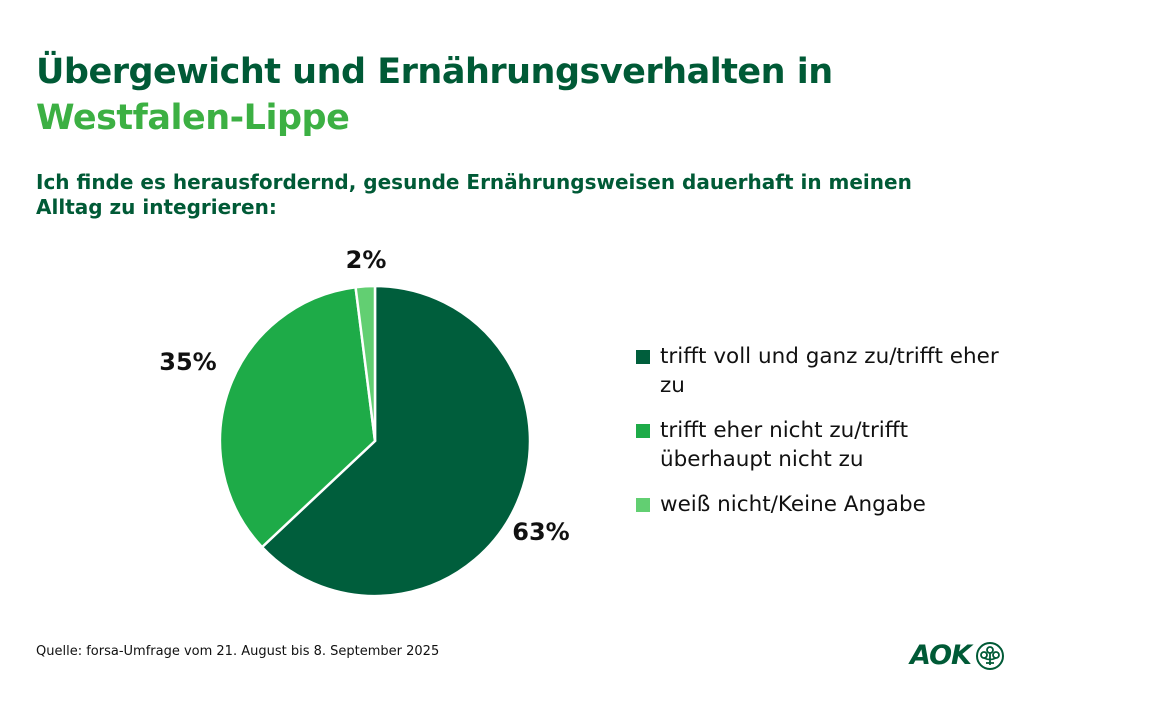  Describe the element at coordinates (793, 504) in the screenshot. I see `legend-label: weiß nicht/Keine Angabe` at that location.